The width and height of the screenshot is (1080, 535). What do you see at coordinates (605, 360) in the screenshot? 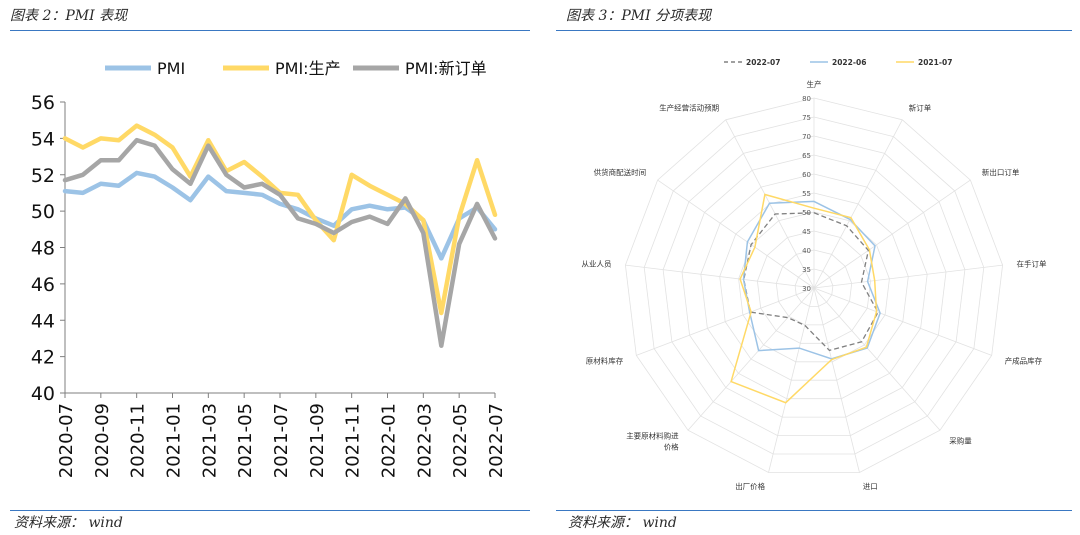
I see `radar-axis-label: 原材料库存` at bounding box center [605, 360].